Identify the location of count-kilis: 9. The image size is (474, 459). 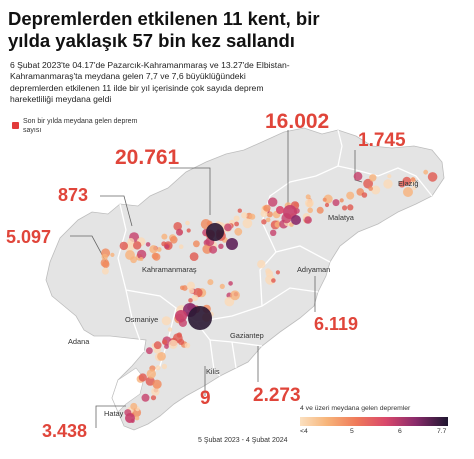
(205, 398).